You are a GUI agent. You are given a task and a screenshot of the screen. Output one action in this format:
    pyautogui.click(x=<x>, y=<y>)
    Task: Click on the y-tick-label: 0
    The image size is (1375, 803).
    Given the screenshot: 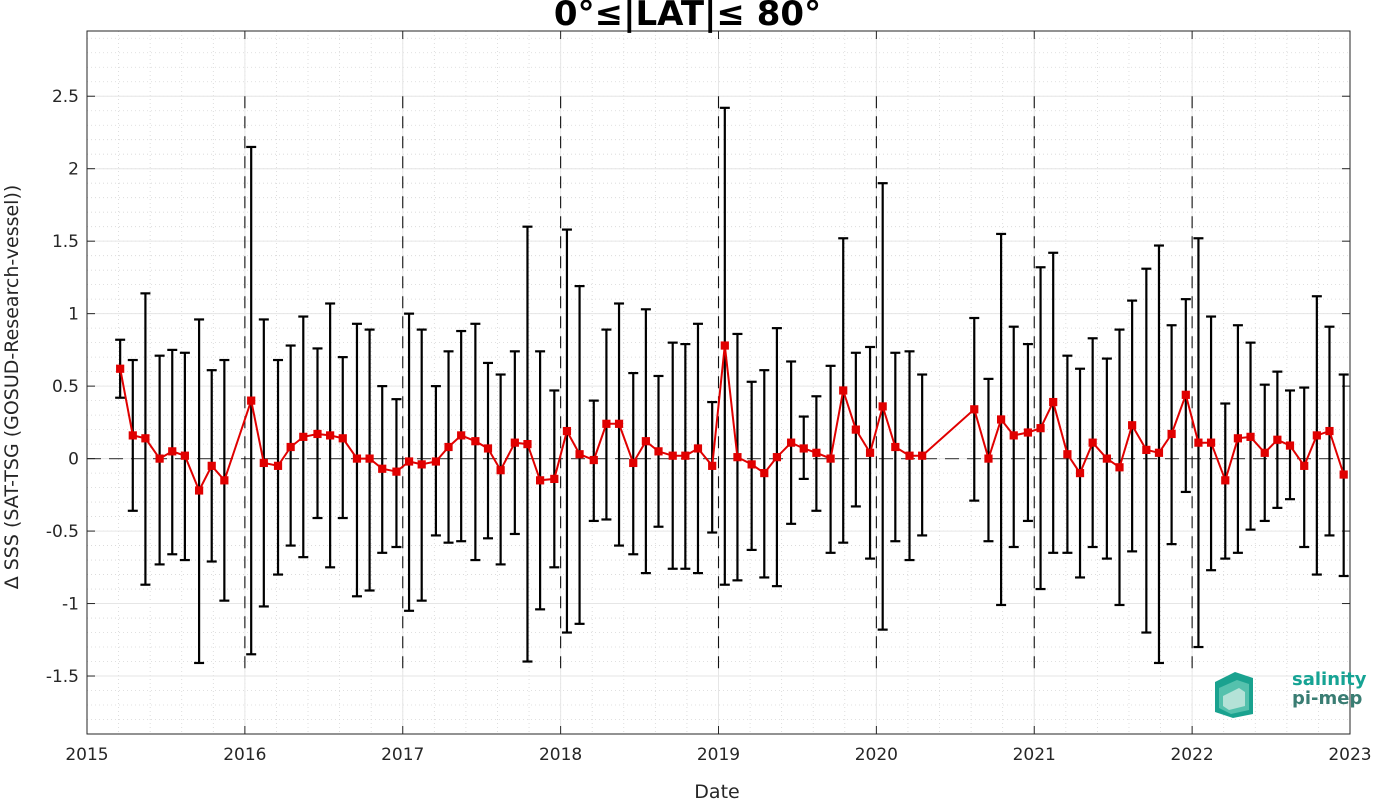 What is the action you would take?
    pyautogui.click(x=73, y=460)
    